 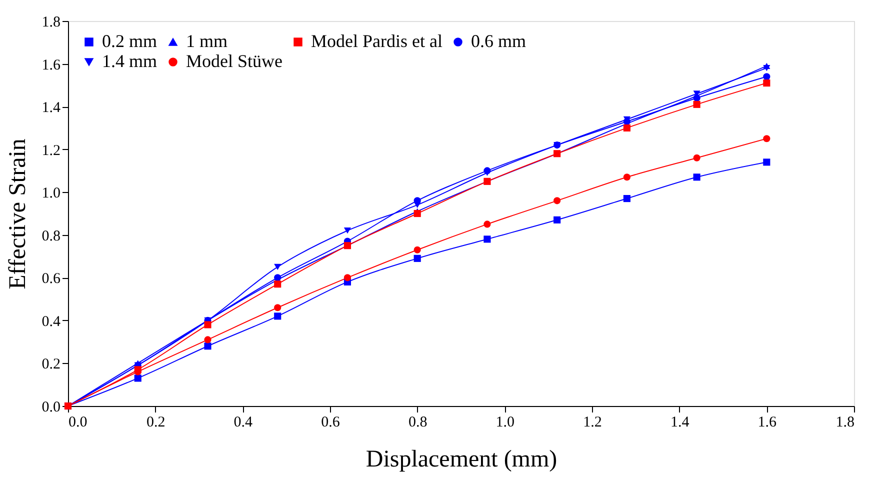 What do you see at coordinates (845, 422) in the screenshot?
I see `x-tick-label: 1.8` at bounding box center [845, 422].